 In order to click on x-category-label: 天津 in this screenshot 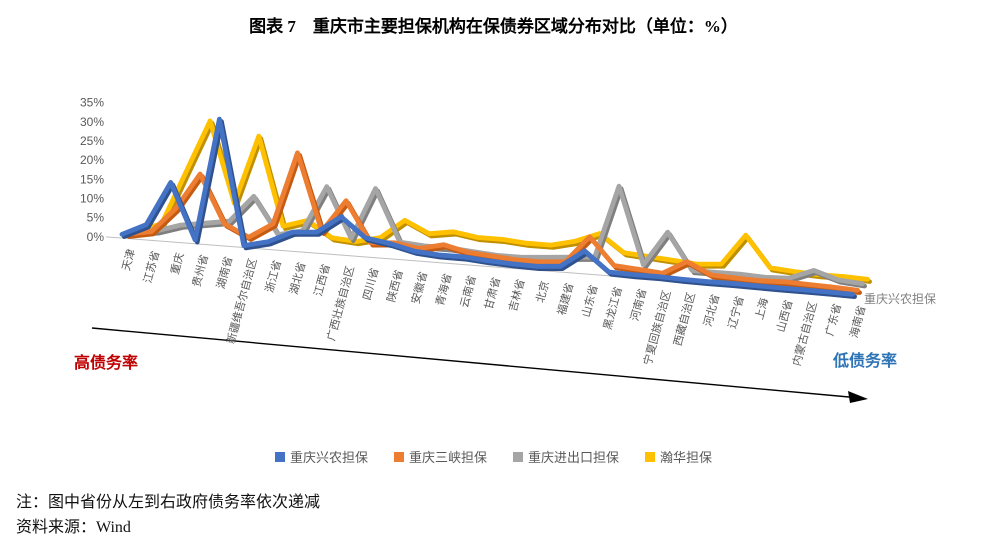, I will do `click(129, 259)`.